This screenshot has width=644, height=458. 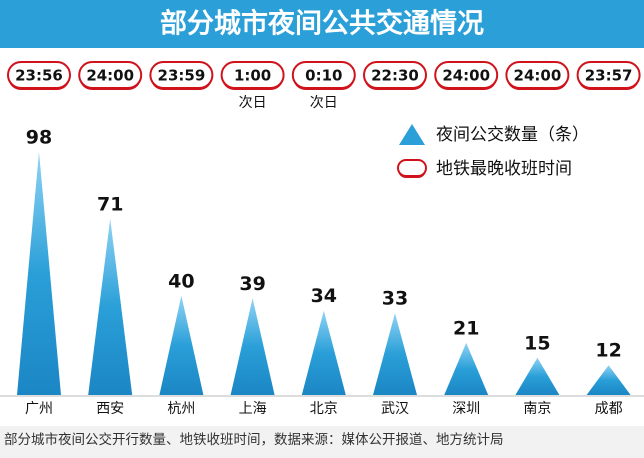 What do you see at coordinates (537, 343) in the screenshot?
I see `value-label: 15` at bounding box center [537, 343].